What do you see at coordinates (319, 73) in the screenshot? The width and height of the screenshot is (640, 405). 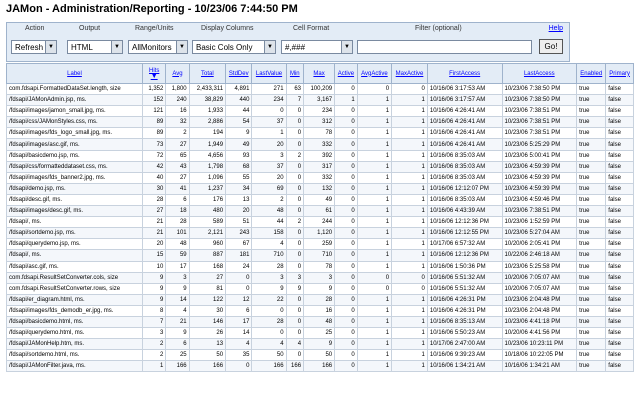 I see `column-header-max: Max` at bounding box center [319, 73].